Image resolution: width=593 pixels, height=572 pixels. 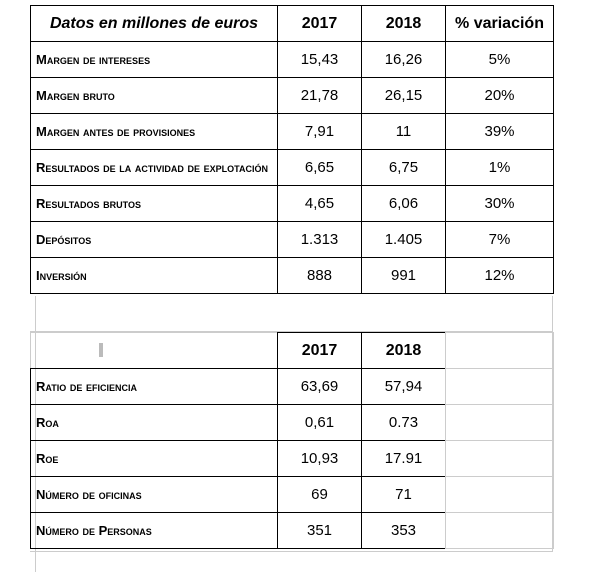 I want to click on cell-text: Datos en millones de euros, so click(x=154, y=23).